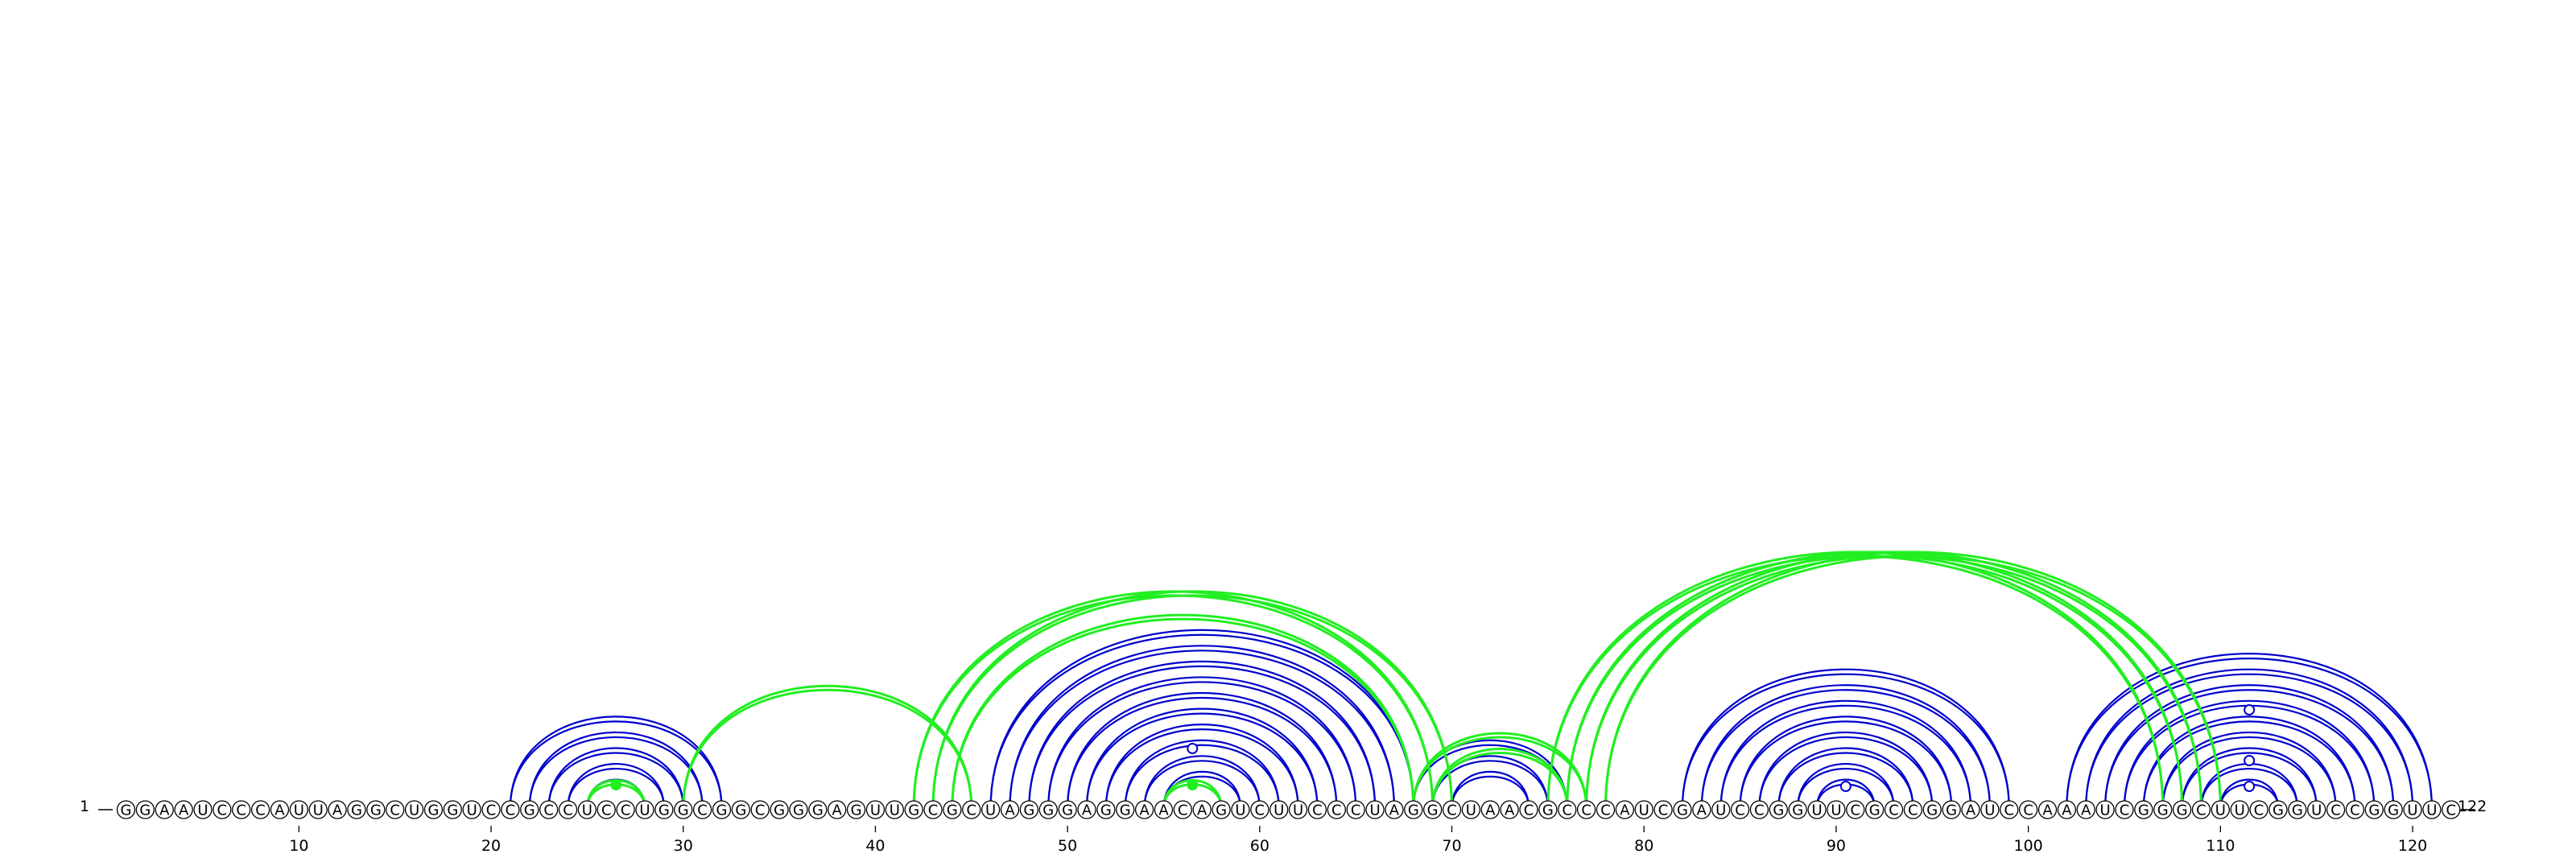  I want to click on tick-label: 20, so click(491, 846).